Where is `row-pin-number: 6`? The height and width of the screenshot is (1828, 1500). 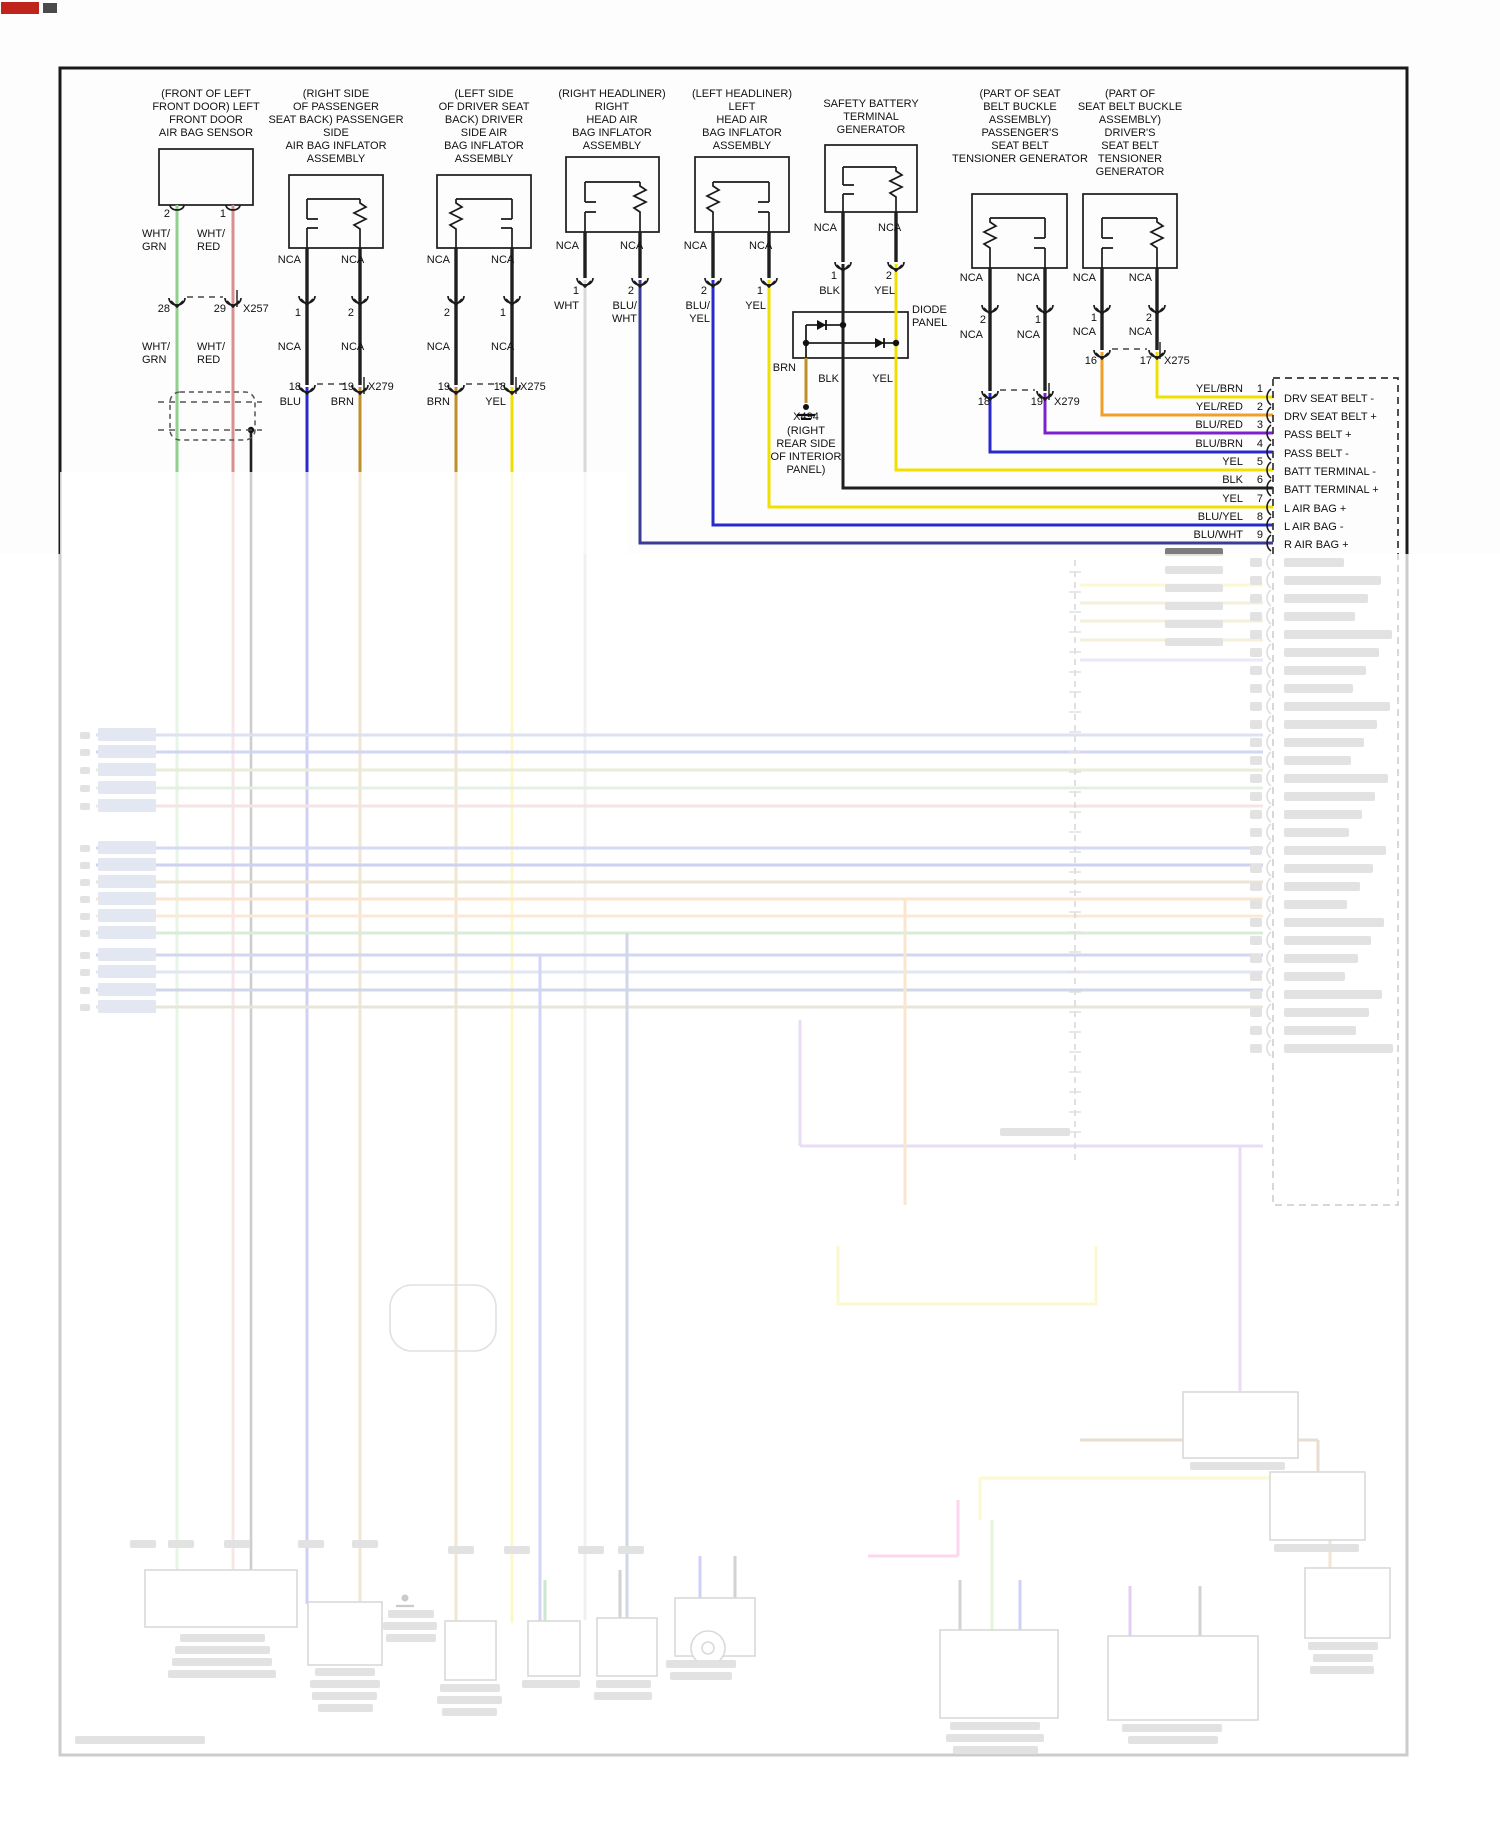
row-pin-number: 6 is located at coordinates (1259, 480).